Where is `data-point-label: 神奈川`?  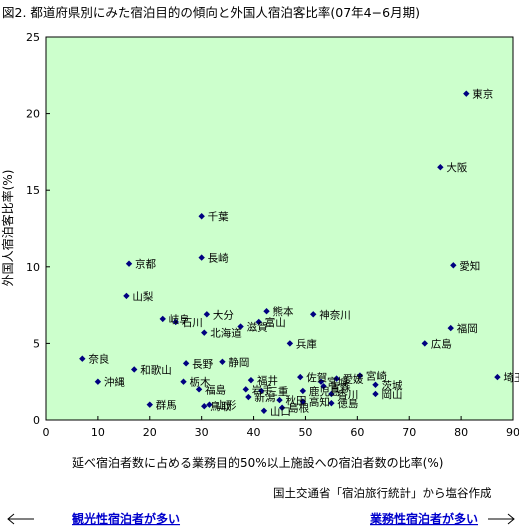
data-point-label: 神奈川 is located at coordinates (335, 314).